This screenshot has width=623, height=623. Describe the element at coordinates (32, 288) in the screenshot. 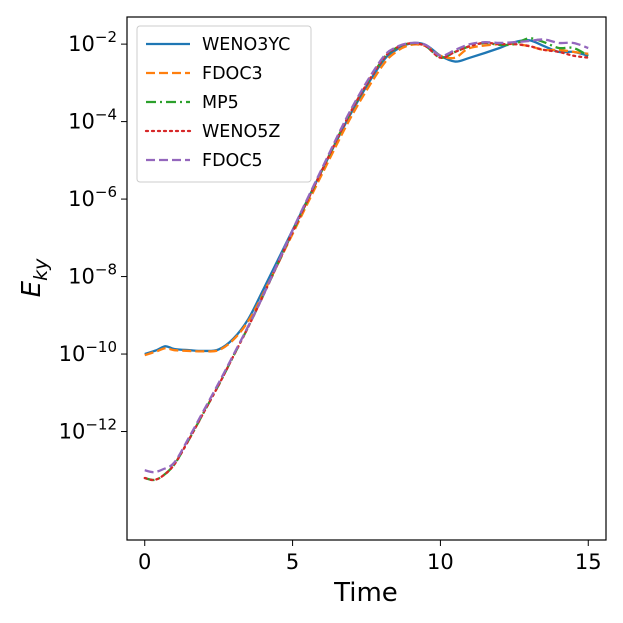

I see `y-axis-label-main: E` at that location.